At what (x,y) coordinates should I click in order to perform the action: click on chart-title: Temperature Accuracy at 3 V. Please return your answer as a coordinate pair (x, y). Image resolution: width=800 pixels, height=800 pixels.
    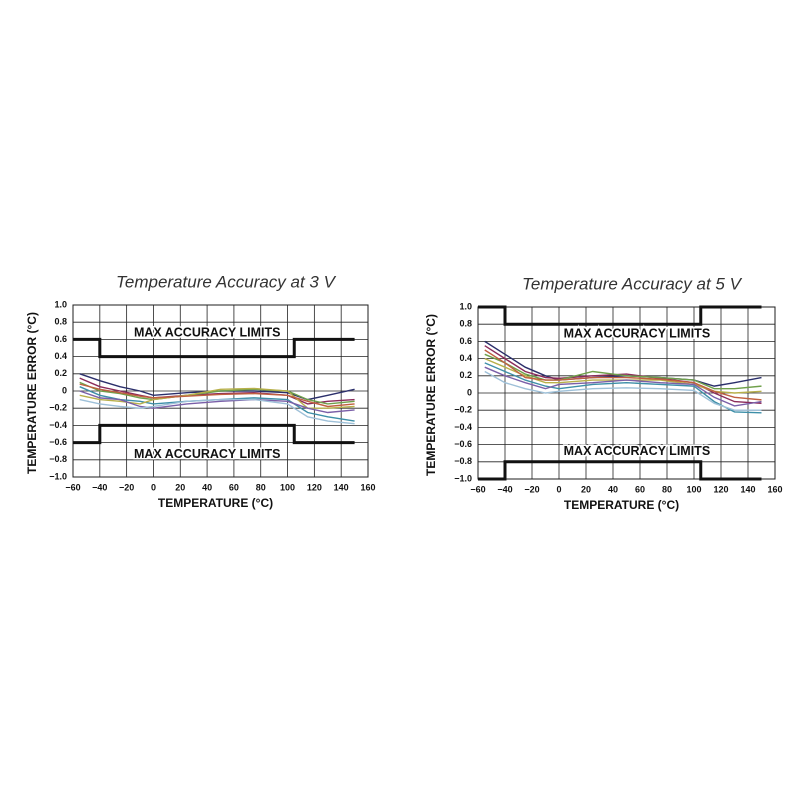
    Looking at the image, I should click on (226, 281).